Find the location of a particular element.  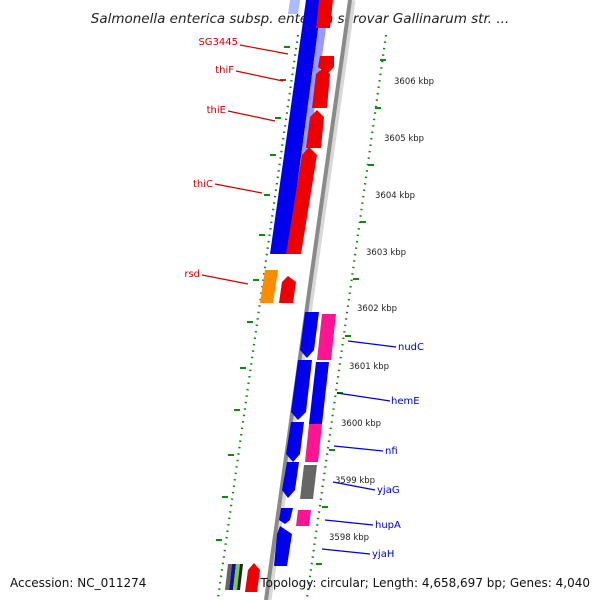

right-gene-labels: nudC hemE nfi yjaG hupA yjaH is located at coordinates (398, 451).